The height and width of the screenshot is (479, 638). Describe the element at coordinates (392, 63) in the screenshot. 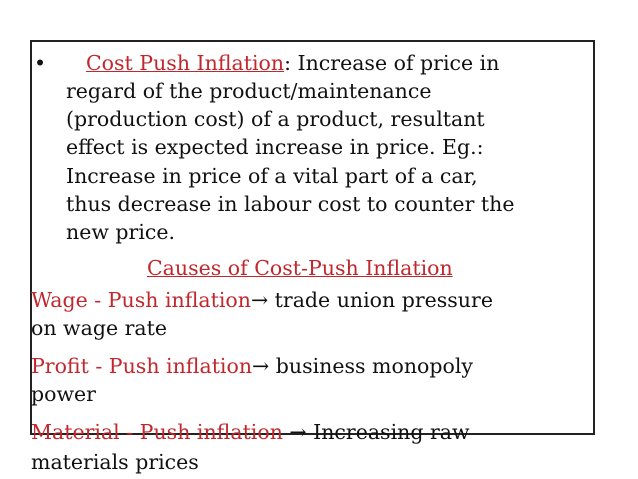

I see `text: : Increase of price in` at that location.